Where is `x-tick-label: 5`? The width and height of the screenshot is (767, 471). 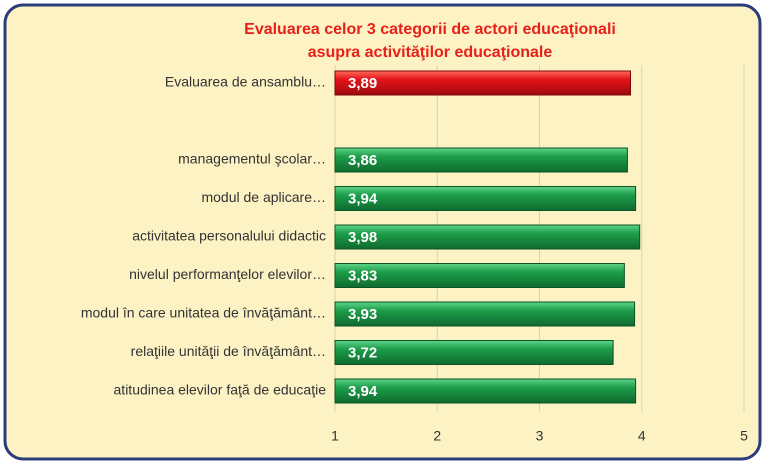 x-tick-label: 5 is located at coordinates (744, 436).